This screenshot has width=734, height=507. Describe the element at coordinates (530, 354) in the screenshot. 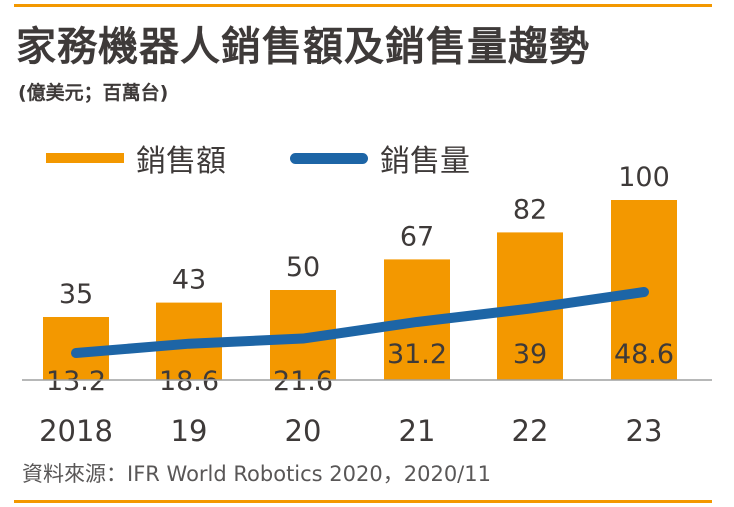

I see `line-value-label: 39` at that location.